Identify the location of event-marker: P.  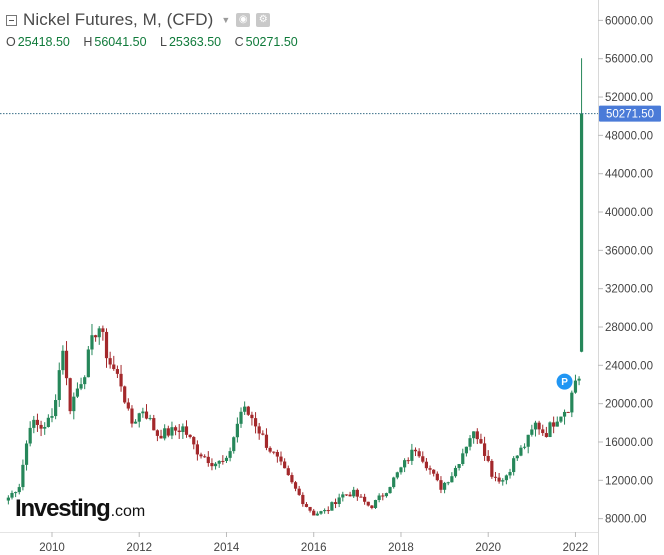
(564, 381).